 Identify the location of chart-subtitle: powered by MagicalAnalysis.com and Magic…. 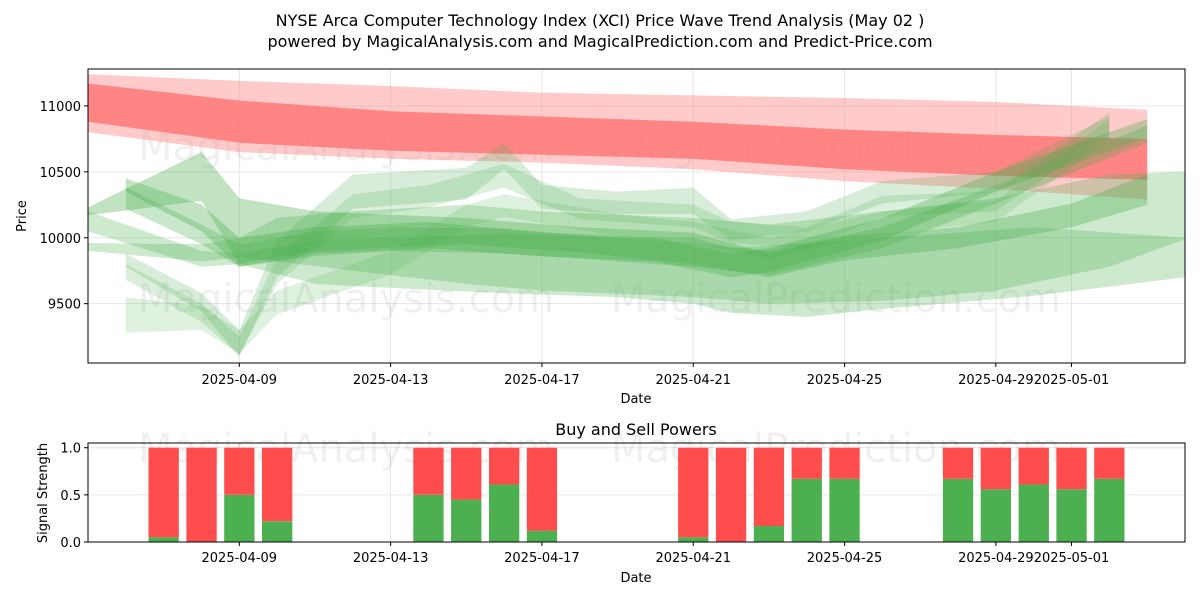
(599, 41).